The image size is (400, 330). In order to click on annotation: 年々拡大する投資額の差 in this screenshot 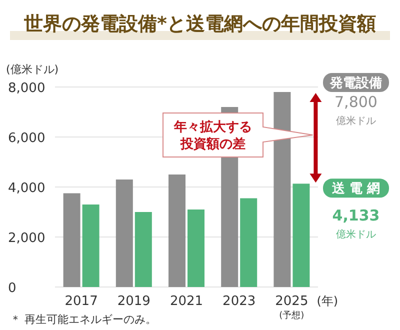, I will do `click(212, 135)`.